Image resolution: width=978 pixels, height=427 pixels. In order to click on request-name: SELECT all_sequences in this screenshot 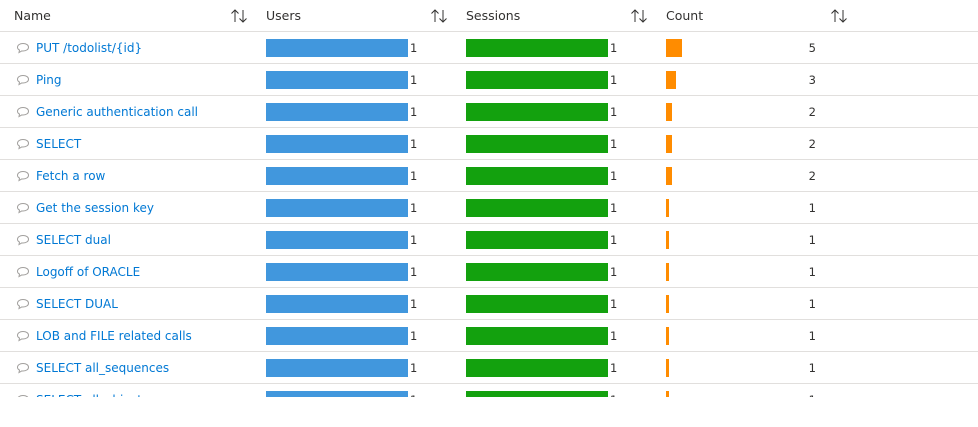, I will do `click(103, 368)`.